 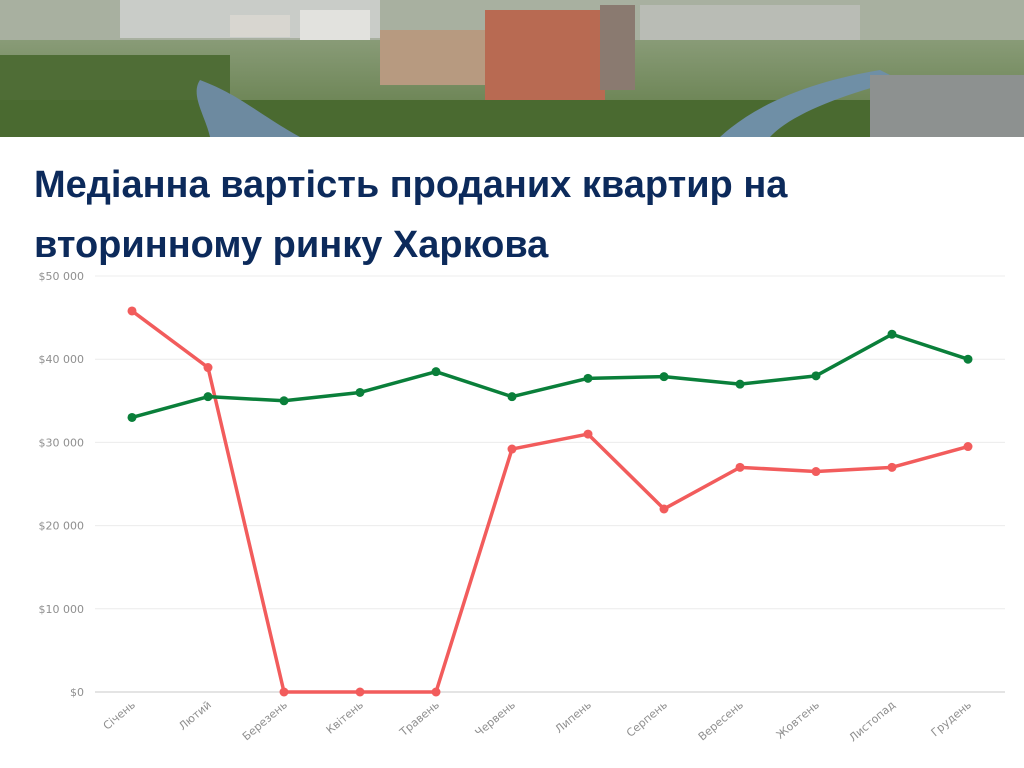 What do you see at coordinates (62, 609) in the screenshot?
I see `y-tick-label: $10 000` at bounding box center [62, 609].